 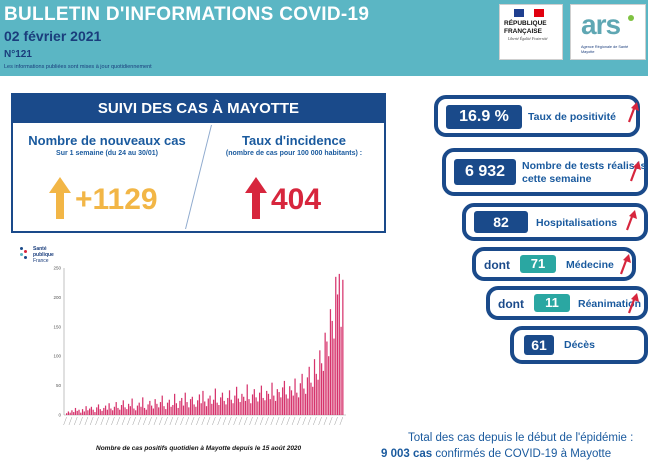 I want to click on incidence-subtitle: (nombre de cas pour 100 000 habitants) :, so click(x=294, y=153).